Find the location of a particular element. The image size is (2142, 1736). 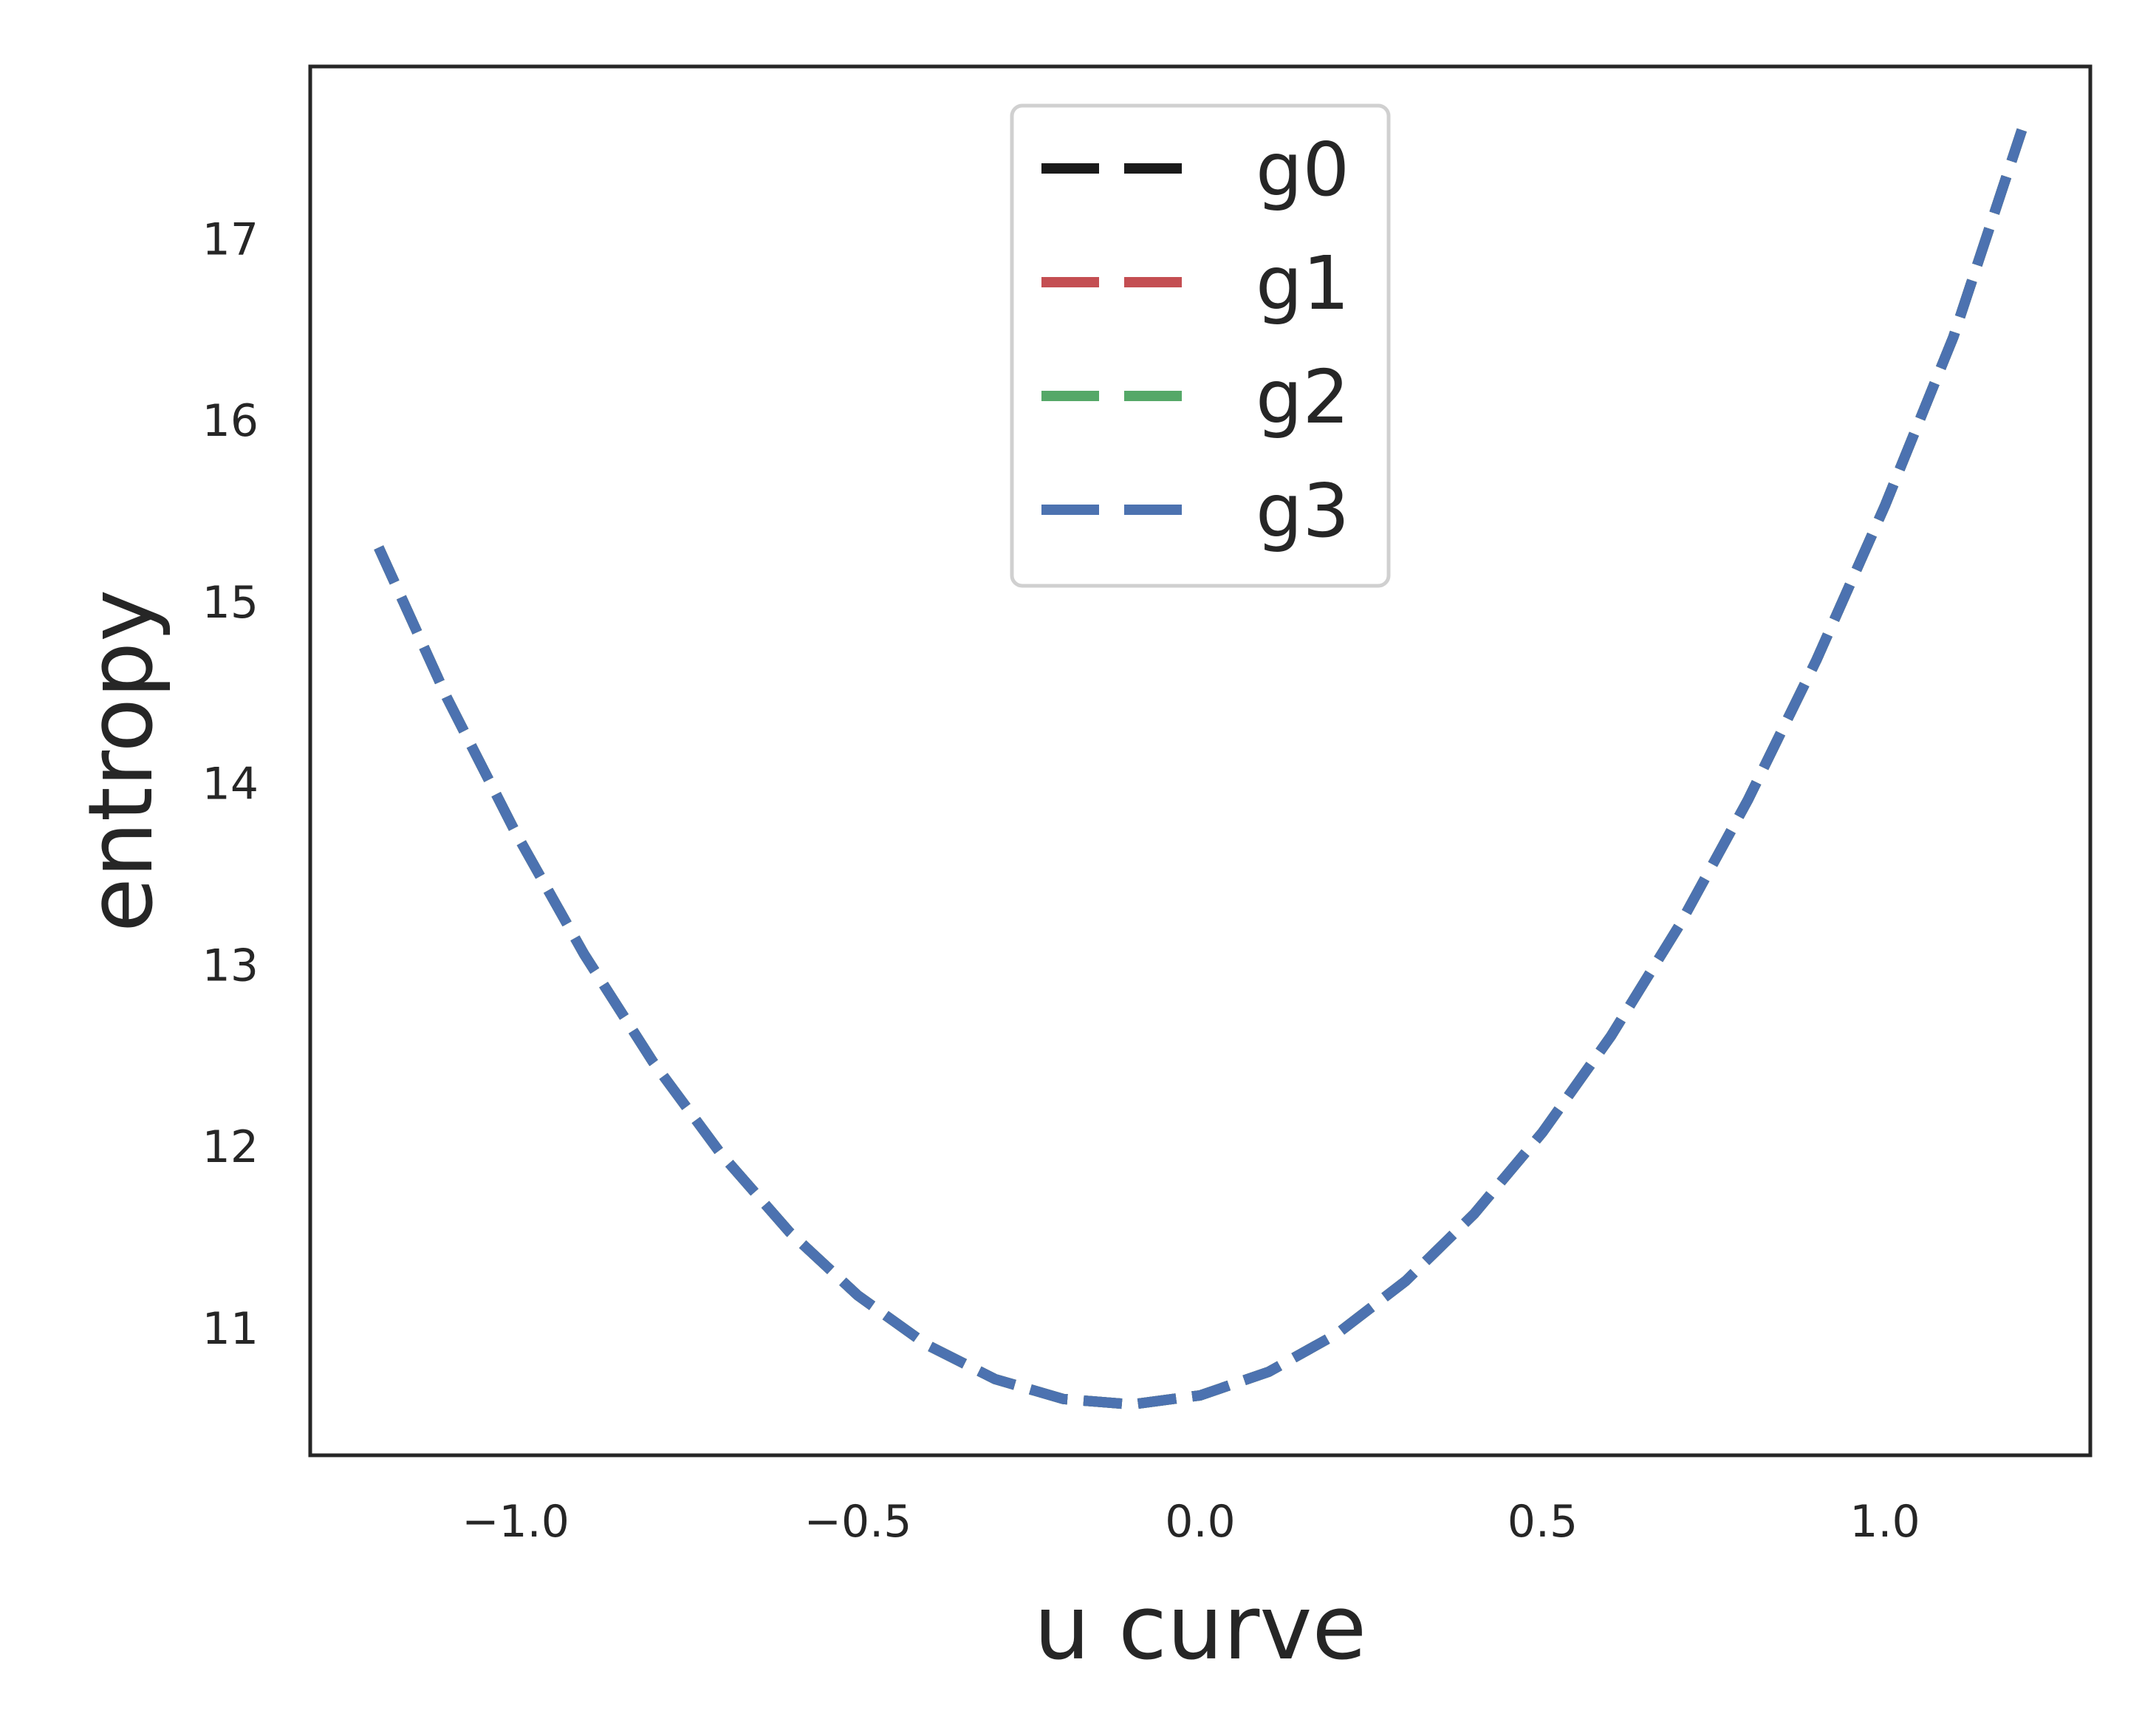

y-axis-ticks: 11 12 13 14 15 16 17 is located at coordinates (231, 784).